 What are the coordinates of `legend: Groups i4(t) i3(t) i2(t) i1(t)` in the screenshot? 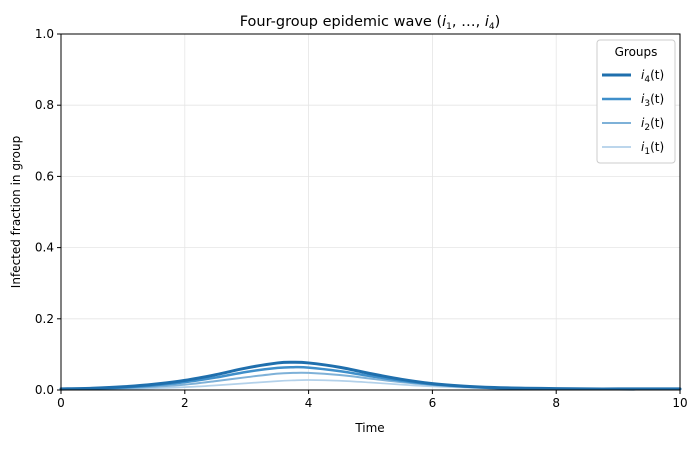 It's located at (636, 101).